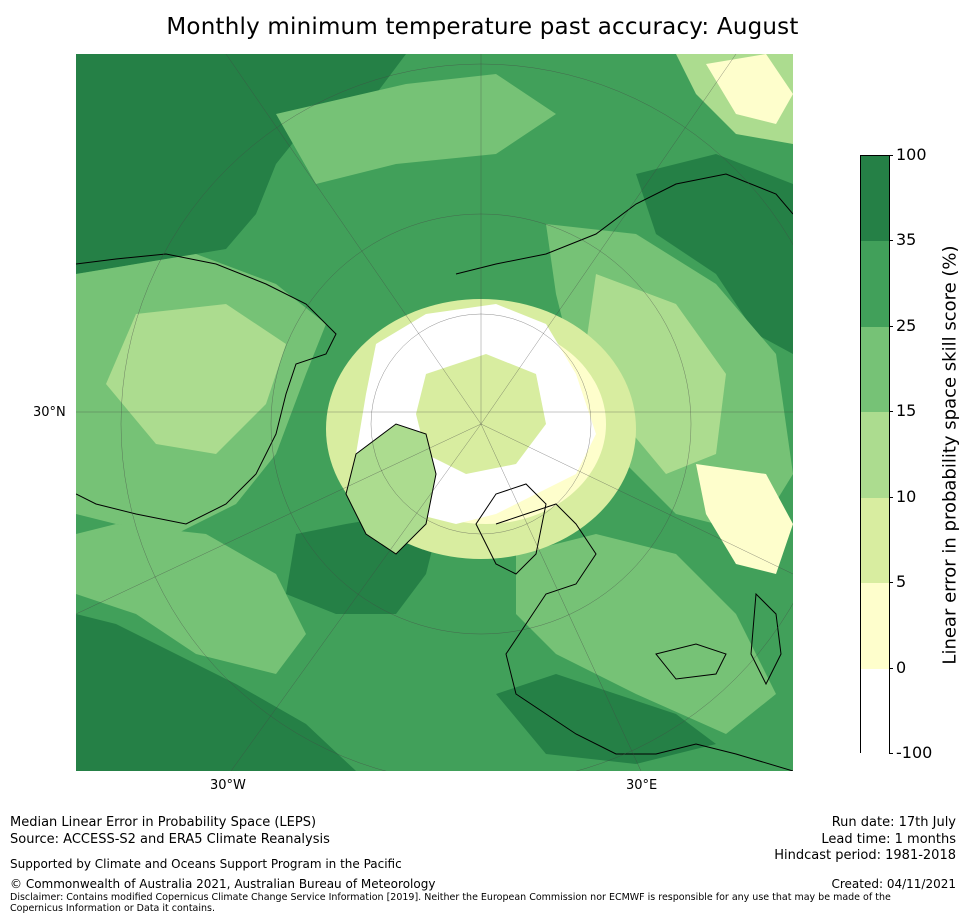 This screenshot has height=919, width=965. I want to click on north-america-coastline, so click(206, 389).